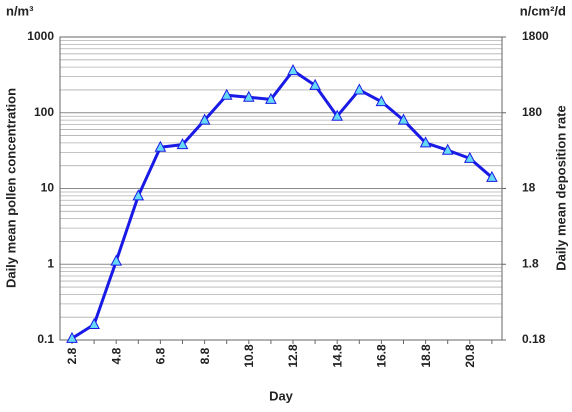  I want to click on x-tick-label: 10.8, so click(249, 356).